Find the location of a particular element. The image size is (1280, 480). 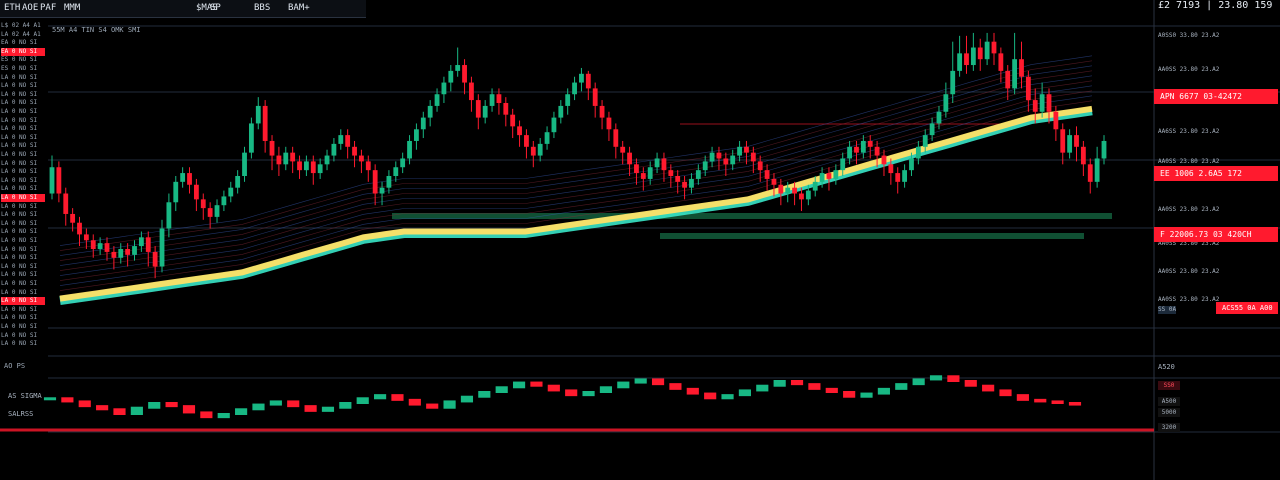

watchlist-row: L$ 02 A4 A1 is located at coordinates (21, 25).